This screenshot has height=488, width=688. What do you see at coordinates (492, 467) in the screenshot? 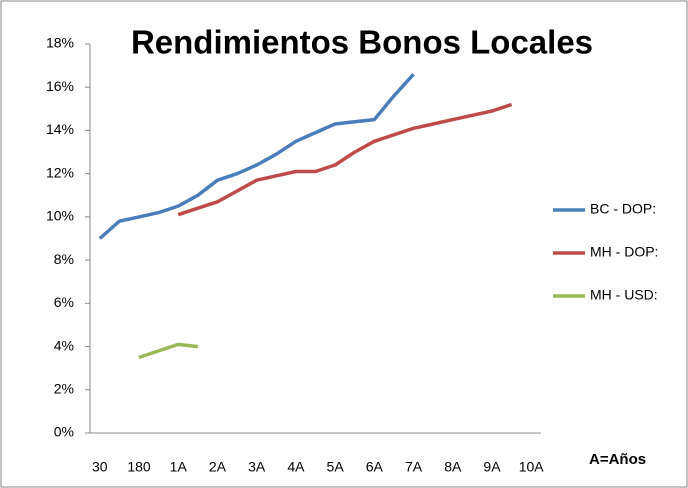
I see `x-tick-label: 9A` at bounding box center [492, 467].